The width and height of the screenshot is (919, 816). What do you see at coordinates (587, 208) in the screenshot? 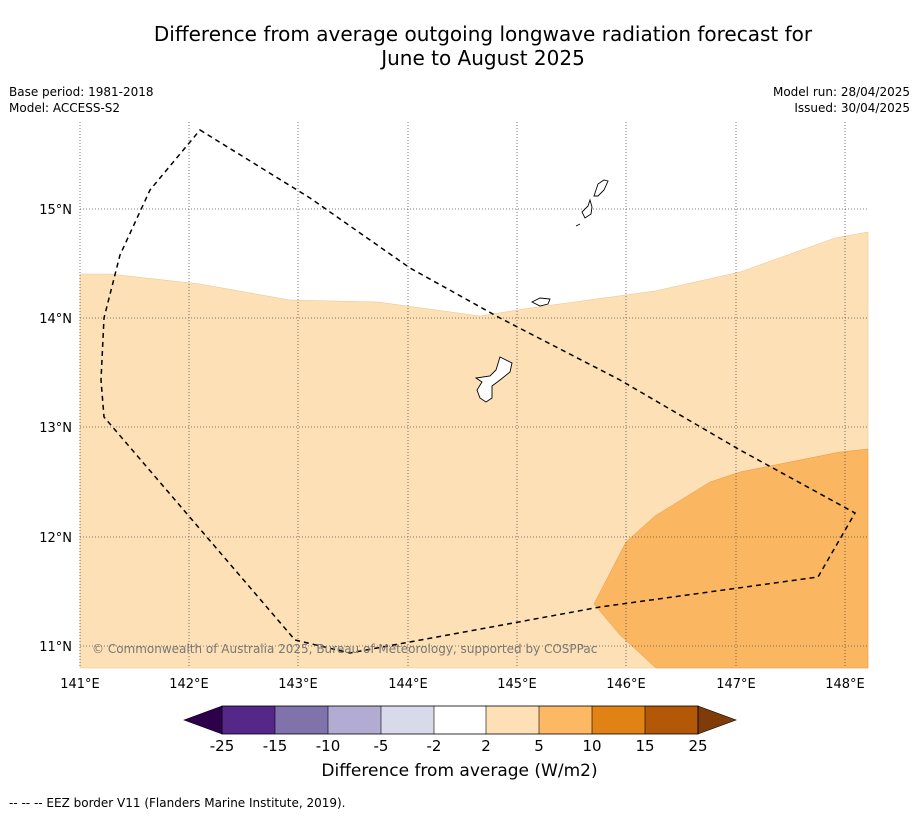
I see `island-tinian` at bounding box center [587, 208].